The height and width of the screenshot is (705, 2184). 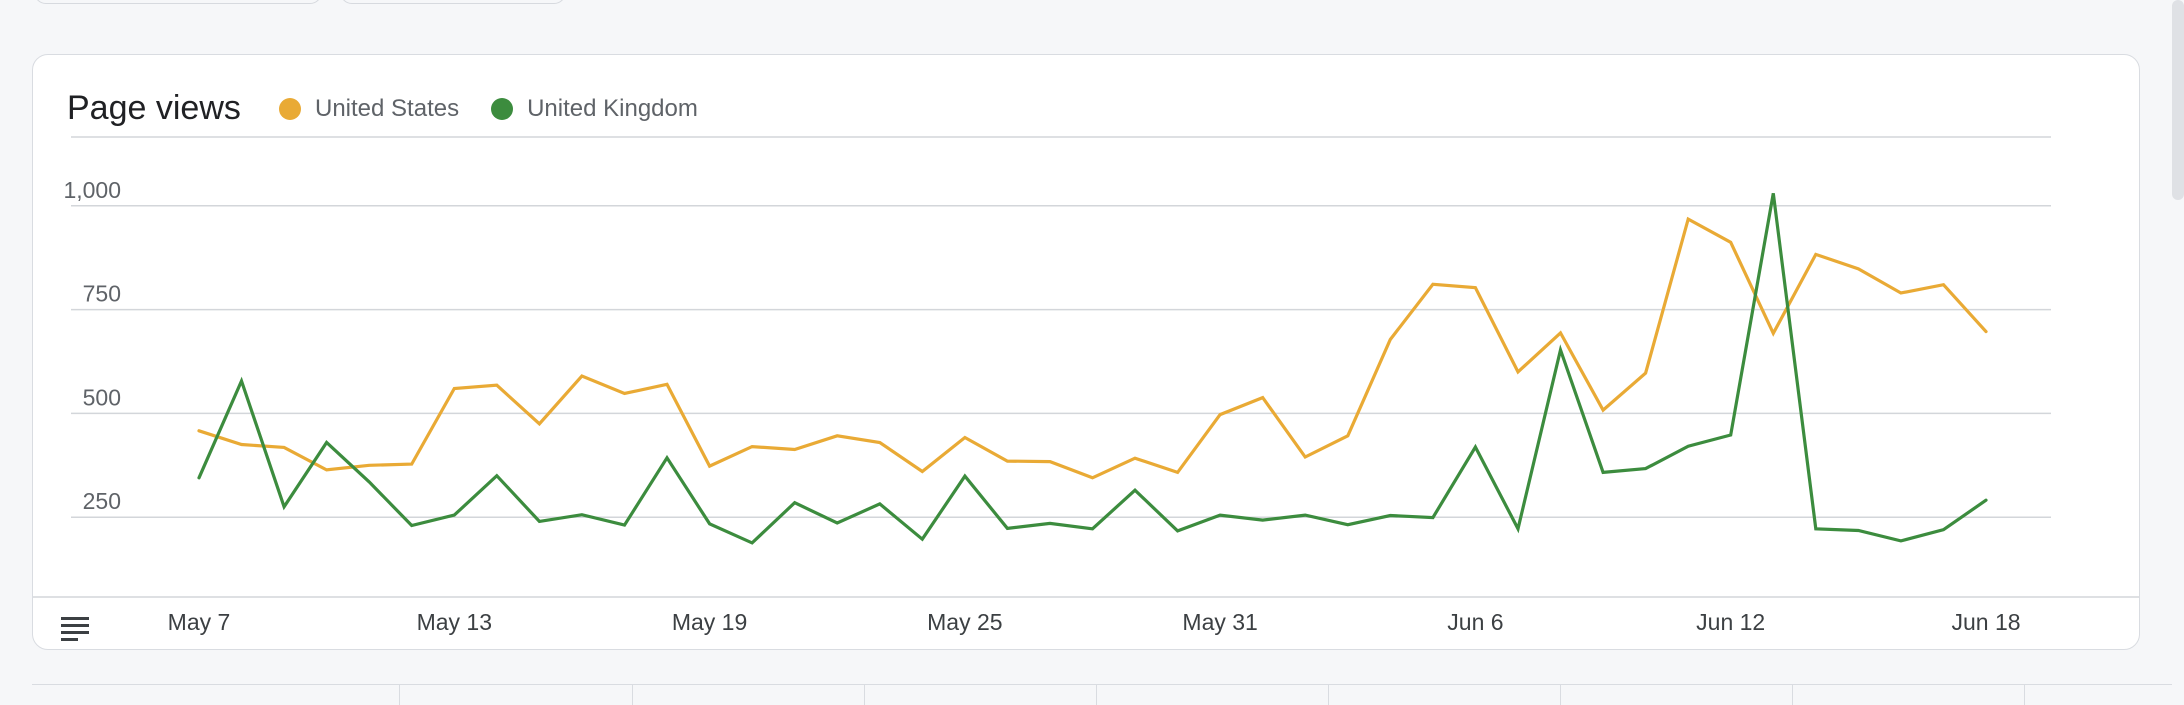 I want to click on legend-label: United Kingdom, so click(x=612, y=108).